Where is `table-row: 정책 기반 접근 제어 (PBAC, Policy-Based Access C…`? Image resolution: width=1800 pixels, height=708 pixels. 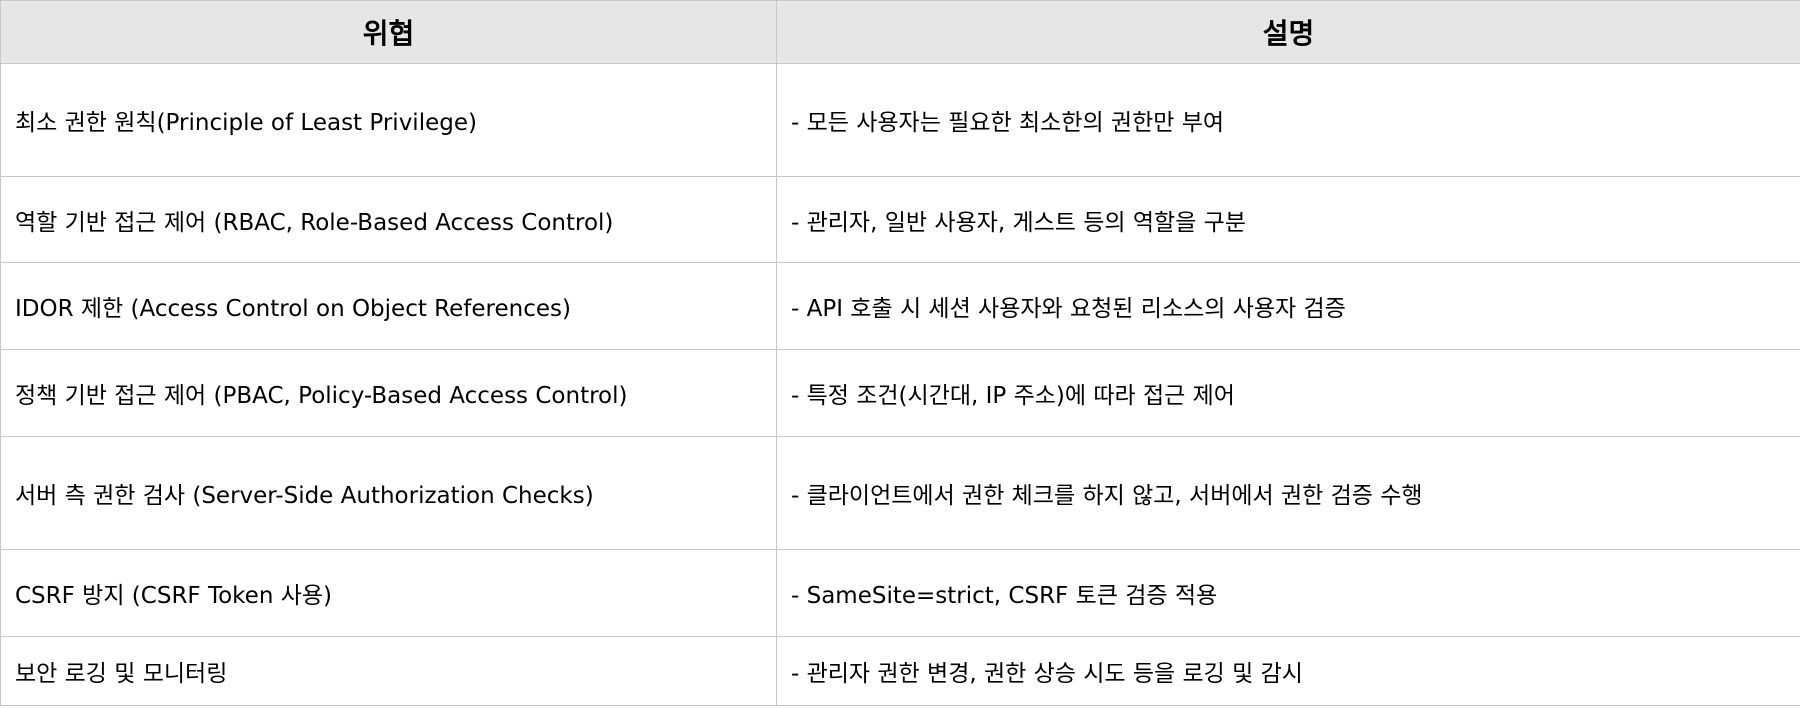
table-row: 정책 기반 접근 제어 (PBAC, Policy-Based Access C… is located at coordinates (900, 393).